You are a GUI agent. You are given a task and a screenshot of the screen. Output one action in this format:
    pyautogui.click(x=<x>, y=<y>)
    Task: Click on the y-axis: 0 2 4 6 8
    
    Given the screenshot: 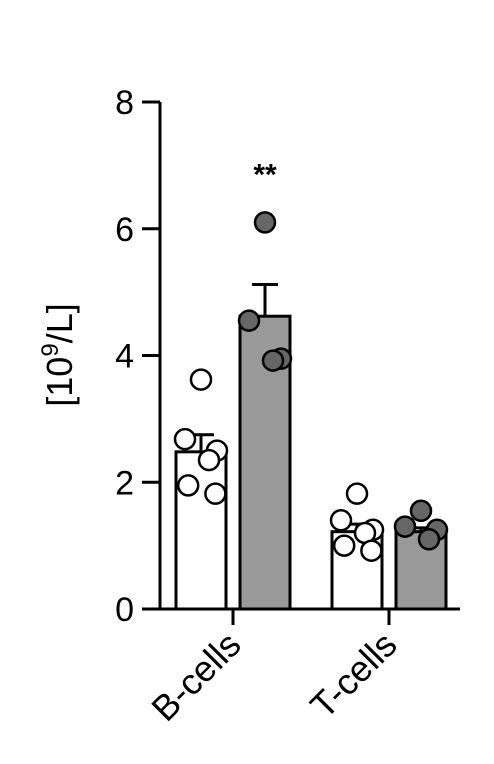 What is the action you would take?
    pyautogui.click(x=138, y=356)
    